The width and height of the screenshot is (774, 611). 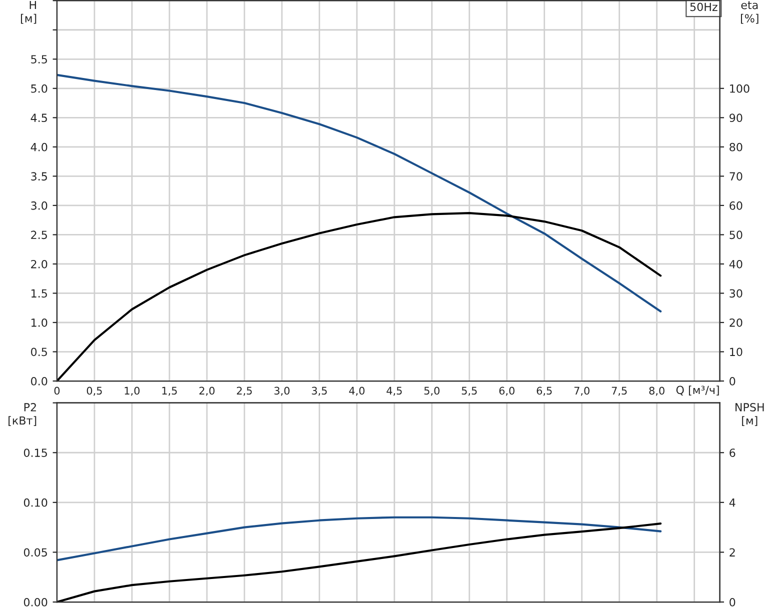 I want to click on x-tick-label: 0, so click(x=57, y=390).